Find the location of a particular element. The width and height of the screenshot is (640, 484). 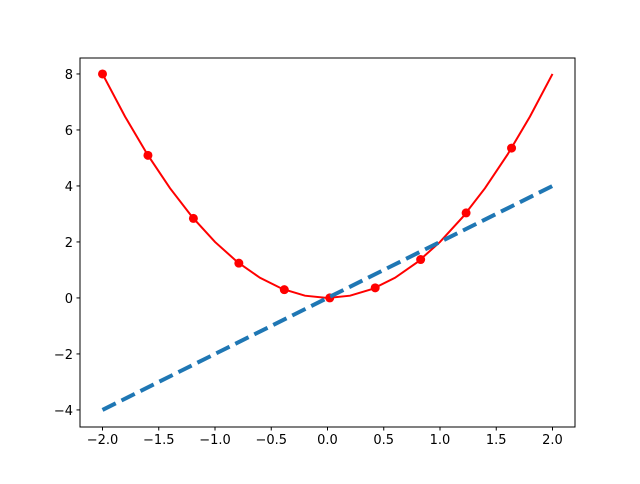

x-tick-label: −1.0 is located at coordinates (215, 440).